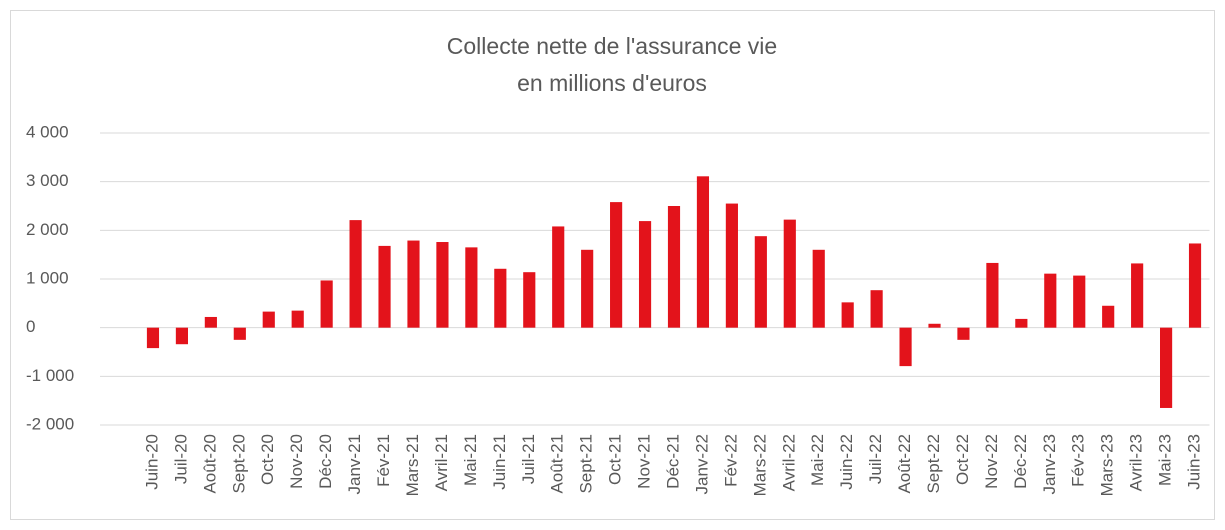  What do you see at coordinates (846, 462) in the screenshot?
I see `x-tick-label: Juin-22` at bounding box center [846, 462].